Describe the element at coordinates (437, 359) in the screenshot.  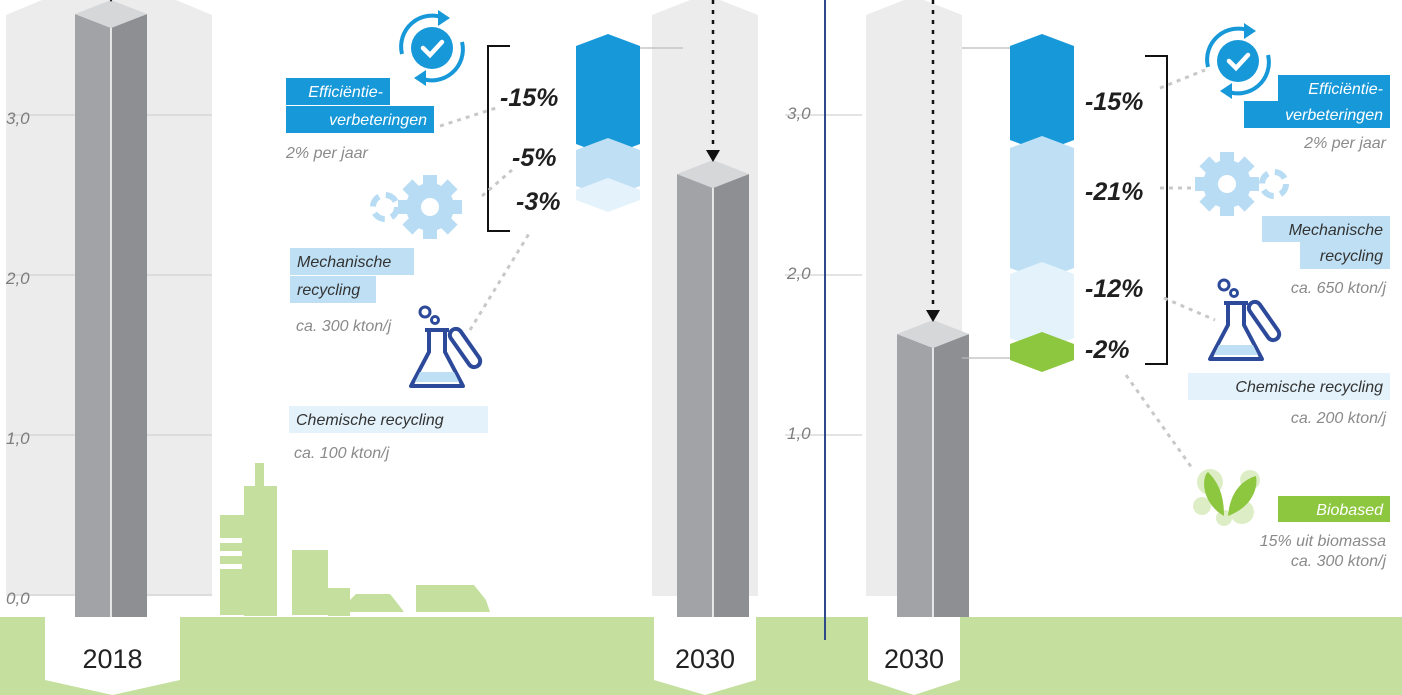
I see `flask-outline` at that location.